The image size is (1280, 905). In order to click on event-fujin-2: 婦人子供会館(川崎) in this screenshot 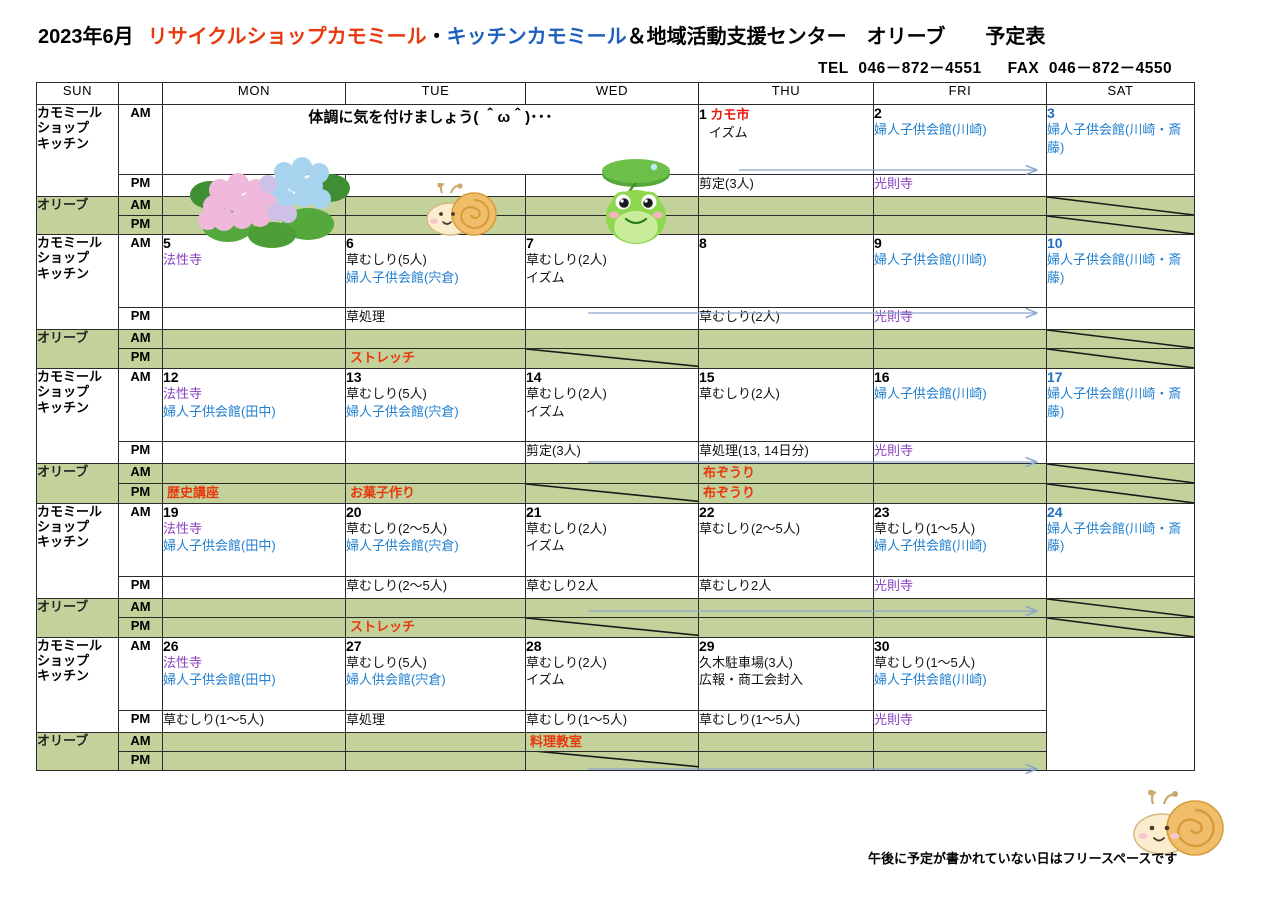, I will do `click(930, 130)`.